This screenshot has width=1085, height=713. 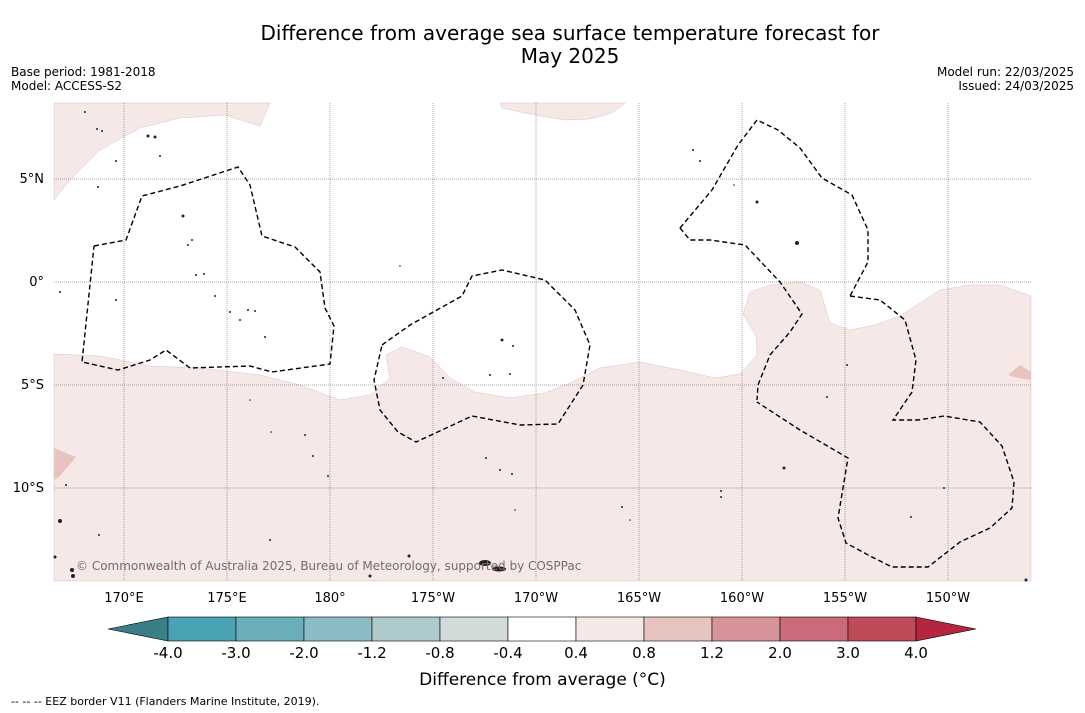 What do you see at coordinates (208, 269) in the screenshot?
I see `eez-border-west` at bounding box center [208, 269].